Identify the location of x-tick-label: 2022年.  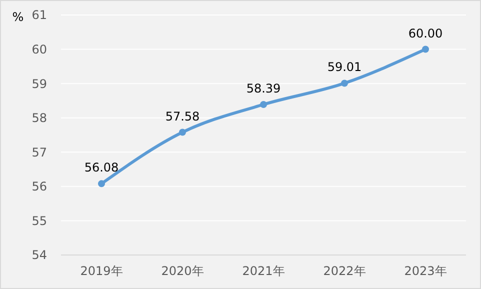
(344, 271).